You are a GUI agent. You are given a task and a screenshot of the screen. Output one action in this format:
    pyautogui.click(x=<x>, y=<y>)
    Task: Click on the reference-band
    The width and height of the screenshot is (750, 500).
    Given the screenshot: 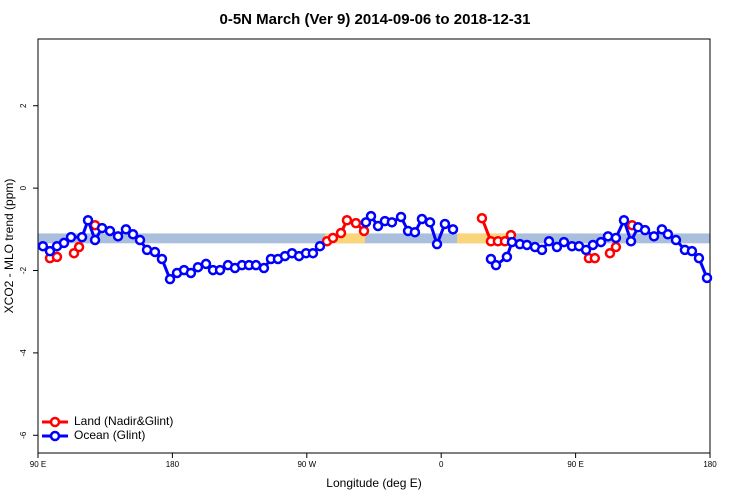 What is the action you would take?
    pyautogui.click(x=374, y=238)
    